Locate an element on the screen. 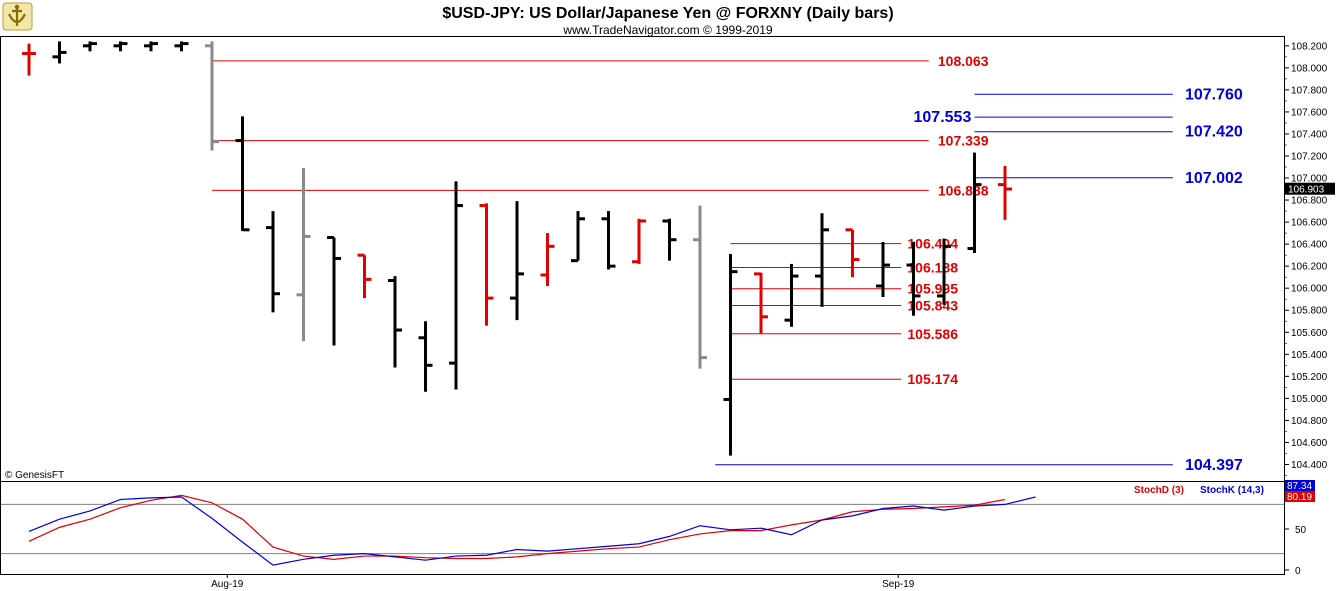 This screenshot has width=1336, height=591. level-label-107.553: 107.553 is located at coordinates (943, 117).